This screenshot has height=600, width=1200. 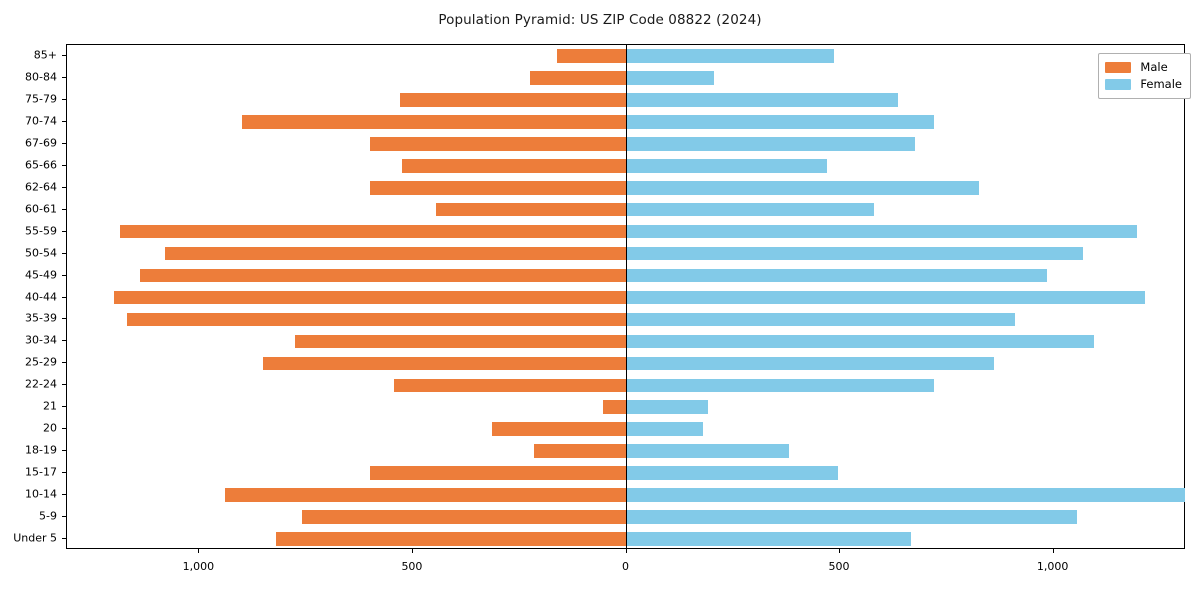 I want to click on legend-item: Female, so click(x=1143, y=84).